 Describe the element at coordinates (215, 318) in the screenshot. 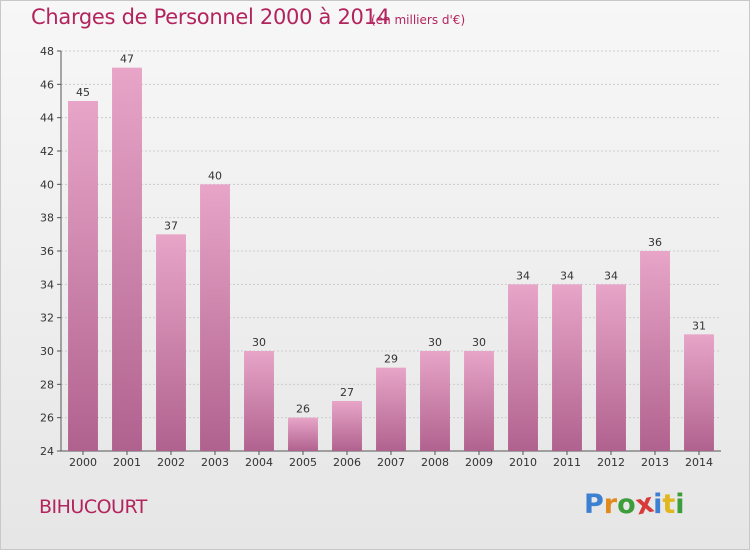

I see `bar-2003` at that location.